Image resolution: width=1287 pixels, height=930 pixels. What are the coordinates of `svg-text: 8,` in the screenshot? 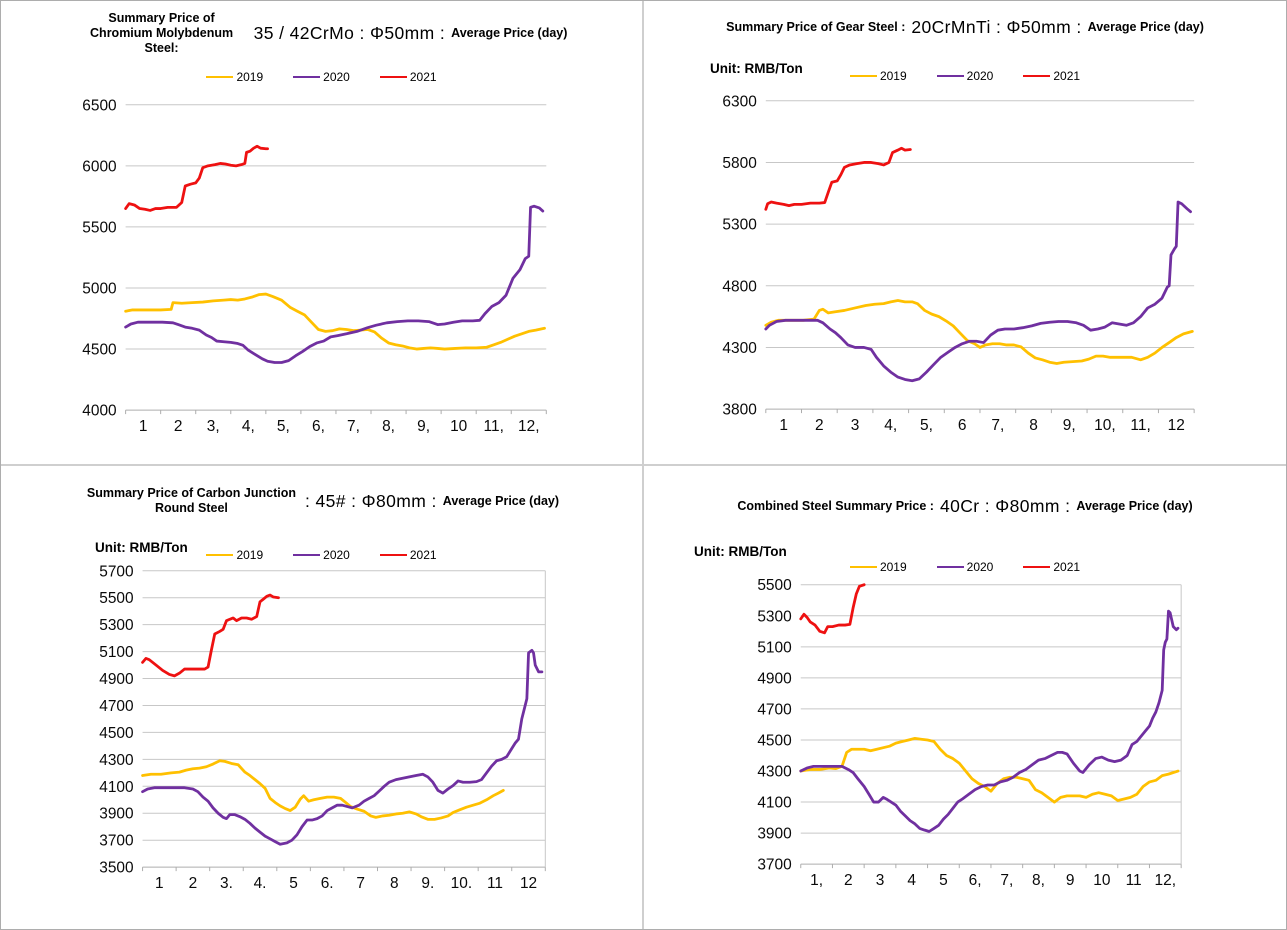 It's located at (1038, 880).